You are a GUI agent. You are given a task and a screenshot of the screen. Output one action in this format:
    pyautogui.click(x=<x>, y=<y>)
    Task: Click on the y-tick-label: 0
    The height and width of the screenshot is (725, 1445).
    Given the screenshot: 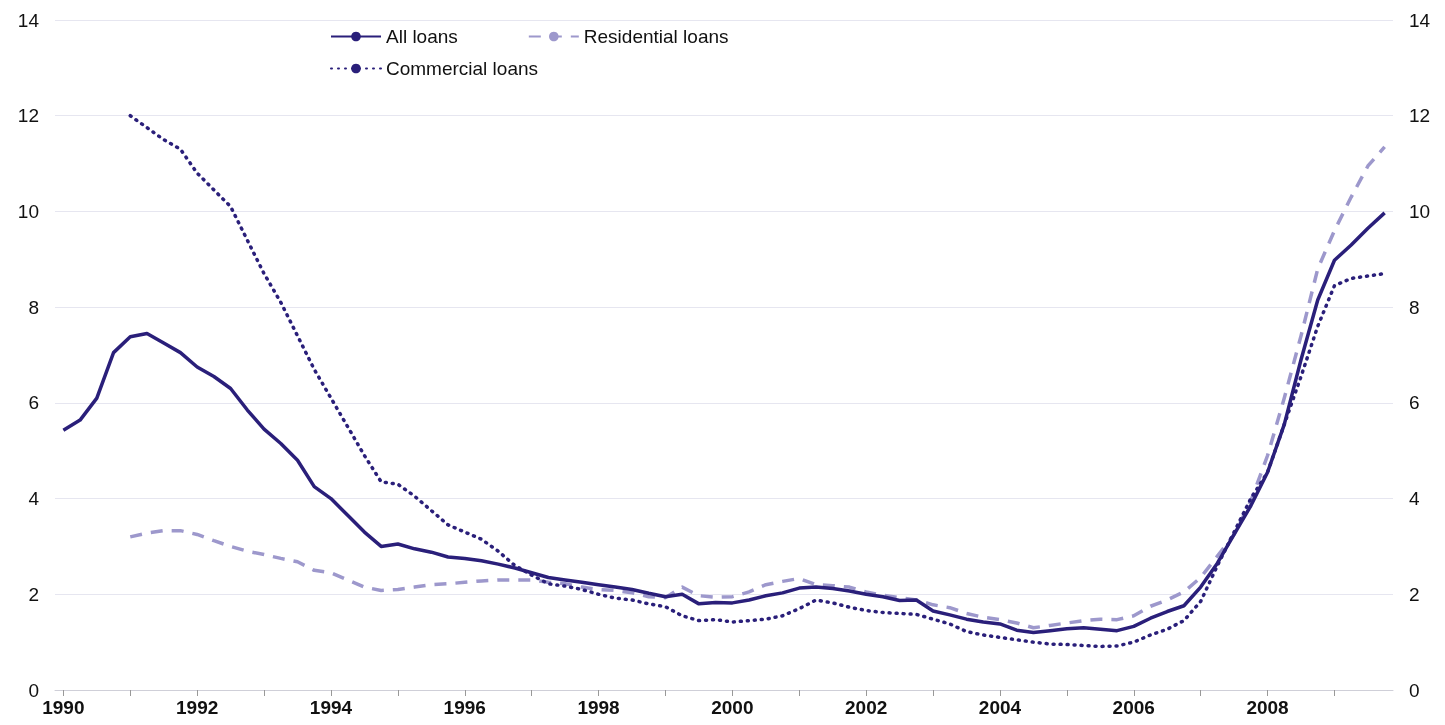 What is the action you would take?
    pyautogui.click(x=33, y=690)
    